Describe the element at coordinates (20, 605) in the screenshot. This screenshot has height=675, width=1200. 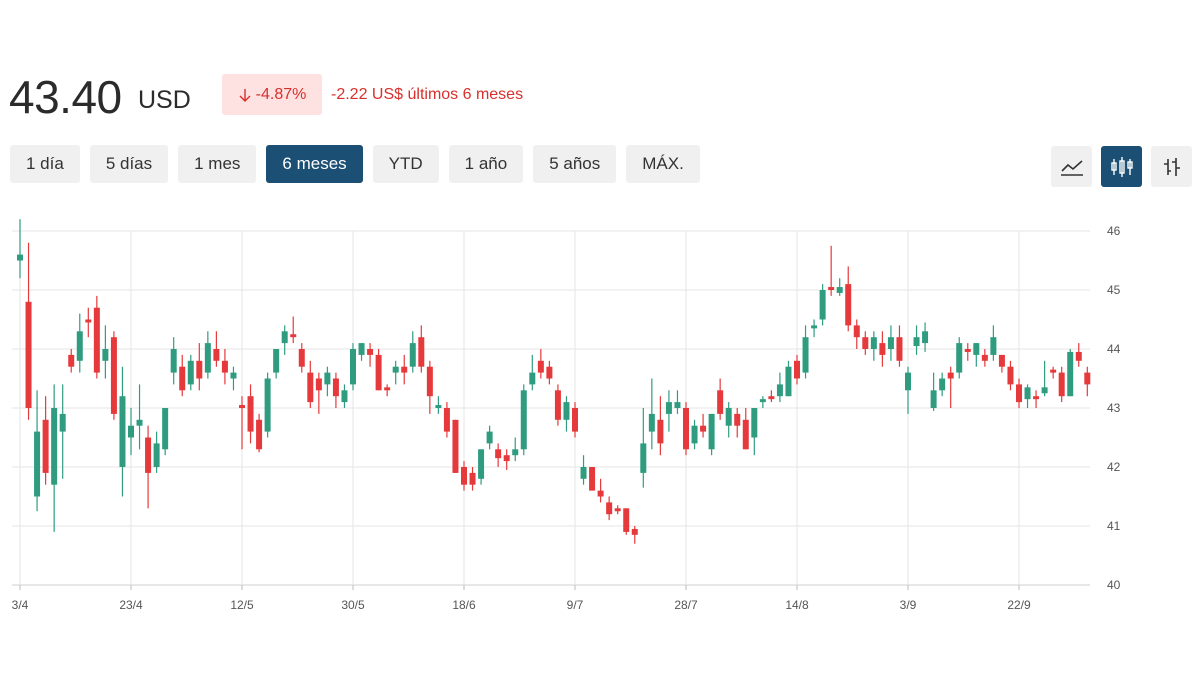
I see `x-tick-label: 3/4` at that location.